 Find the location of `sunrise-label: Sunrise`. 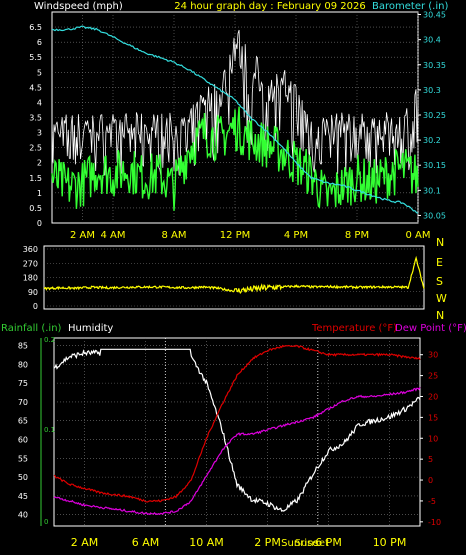

sunrise-label: Sunrise is located at coordinates (299, 543).